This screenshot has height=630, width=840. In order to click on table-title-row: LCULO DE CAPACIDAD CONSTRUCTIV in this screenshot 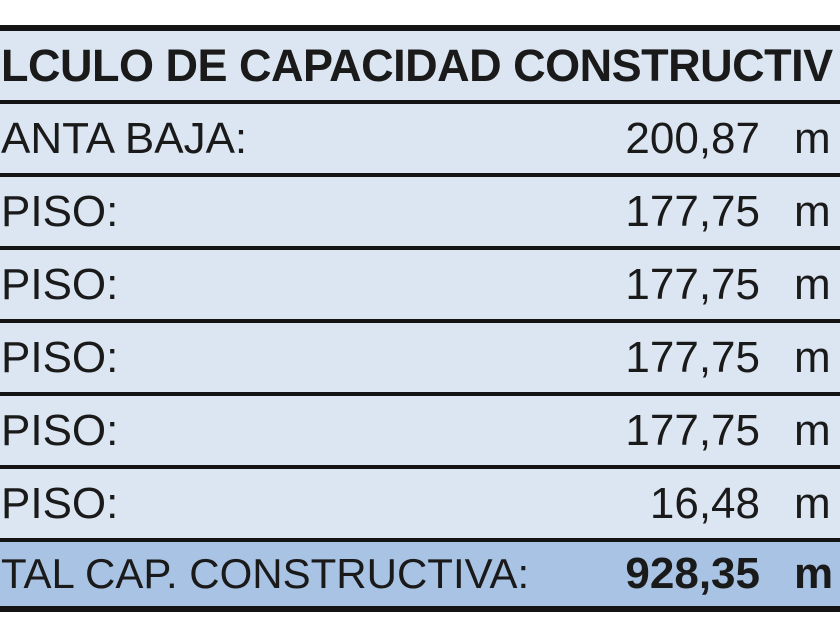, I will do `click(420, 67)`.